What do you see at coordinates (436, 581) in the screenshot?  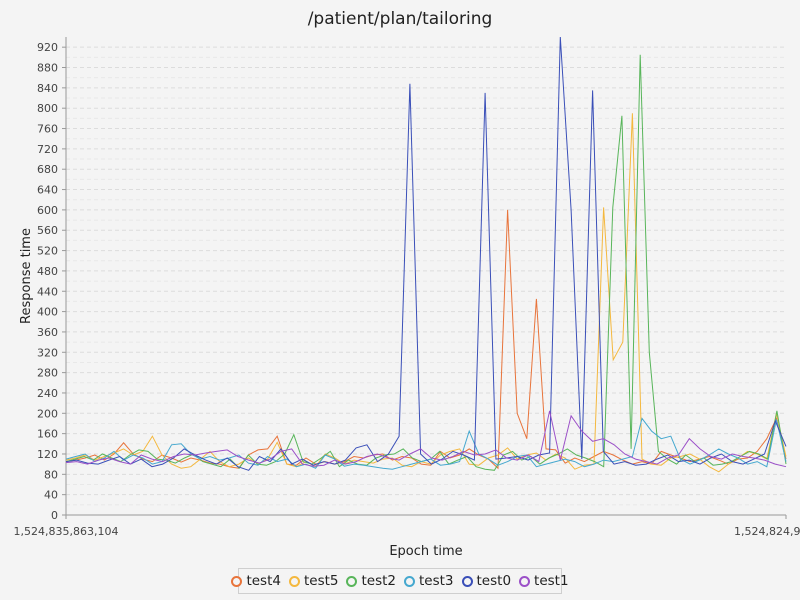 I see `legend-label: test3` at bounding box center [436, 581].